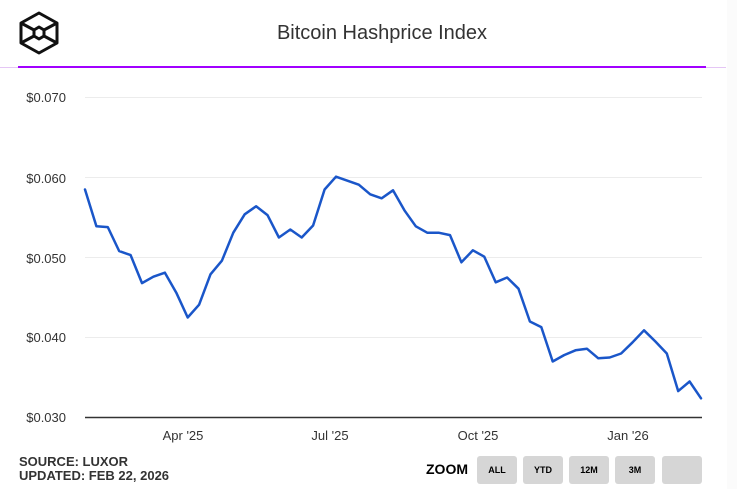  Describe the element at coordinates (74, 461) in the screenshot. I see `source-text: SOURCE: LUXOR` at that location.